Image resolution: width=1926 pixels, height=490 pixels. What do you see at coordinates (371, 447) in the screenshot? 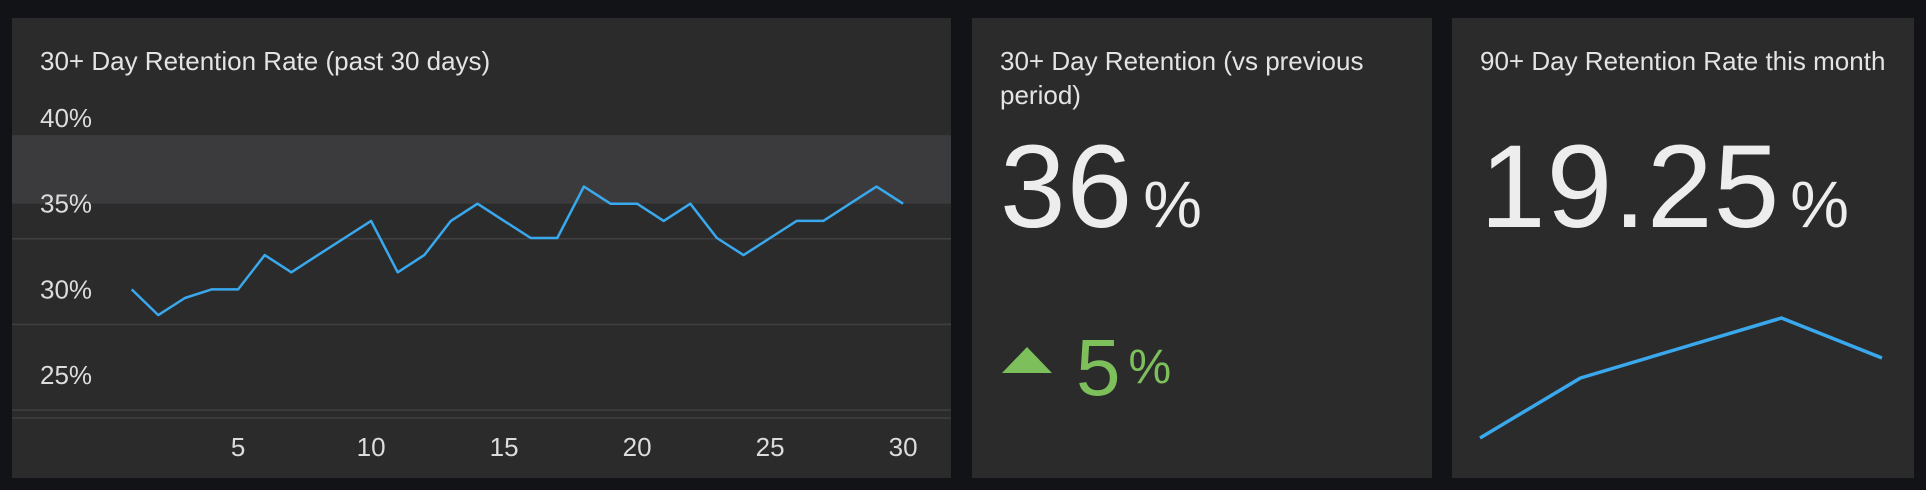
I see `x-tick-label: 10` at bounding box center [371, 447].